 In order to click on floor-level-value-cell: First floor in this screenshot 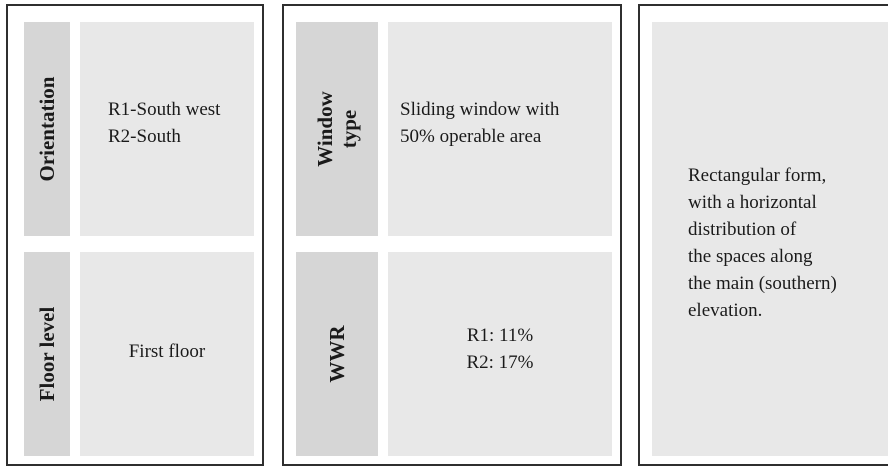, I will do `click(167, 354)`.